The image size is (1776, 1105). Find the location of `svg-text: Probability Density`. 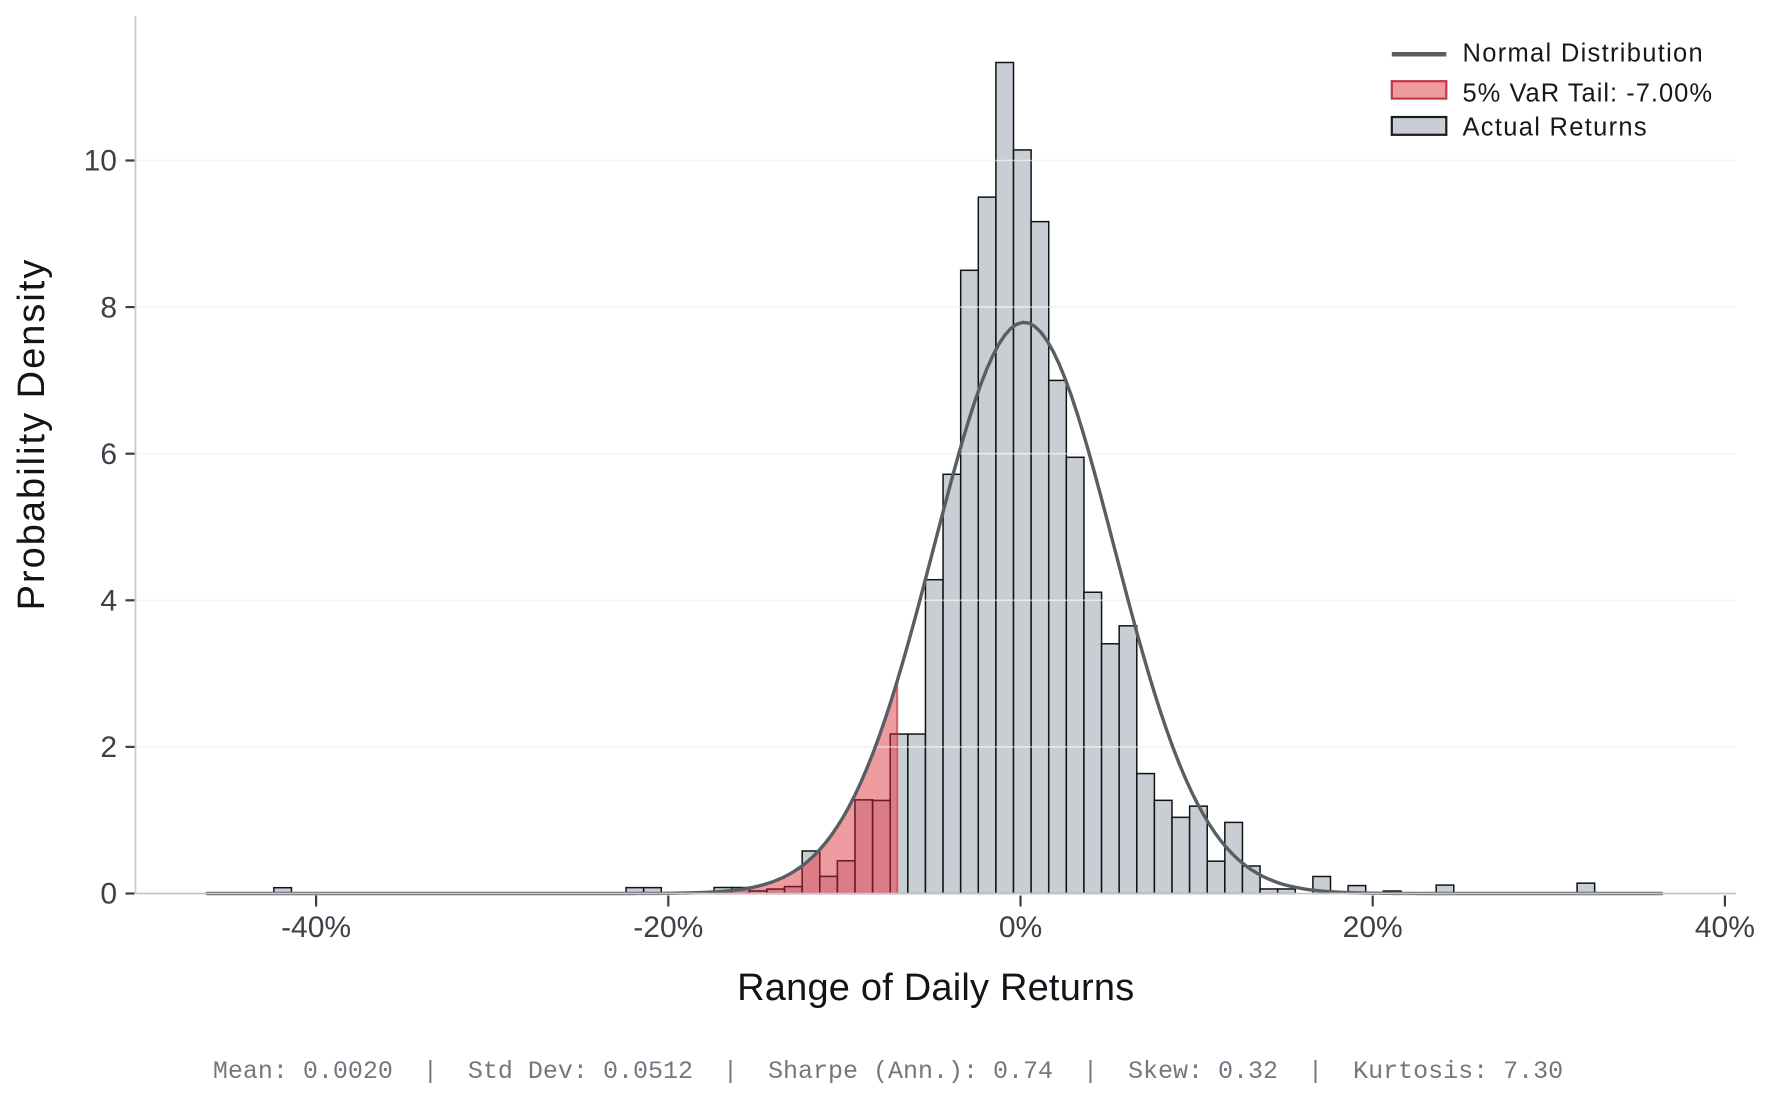

svg-text: Probability Density is located at coordinates (32, 434).